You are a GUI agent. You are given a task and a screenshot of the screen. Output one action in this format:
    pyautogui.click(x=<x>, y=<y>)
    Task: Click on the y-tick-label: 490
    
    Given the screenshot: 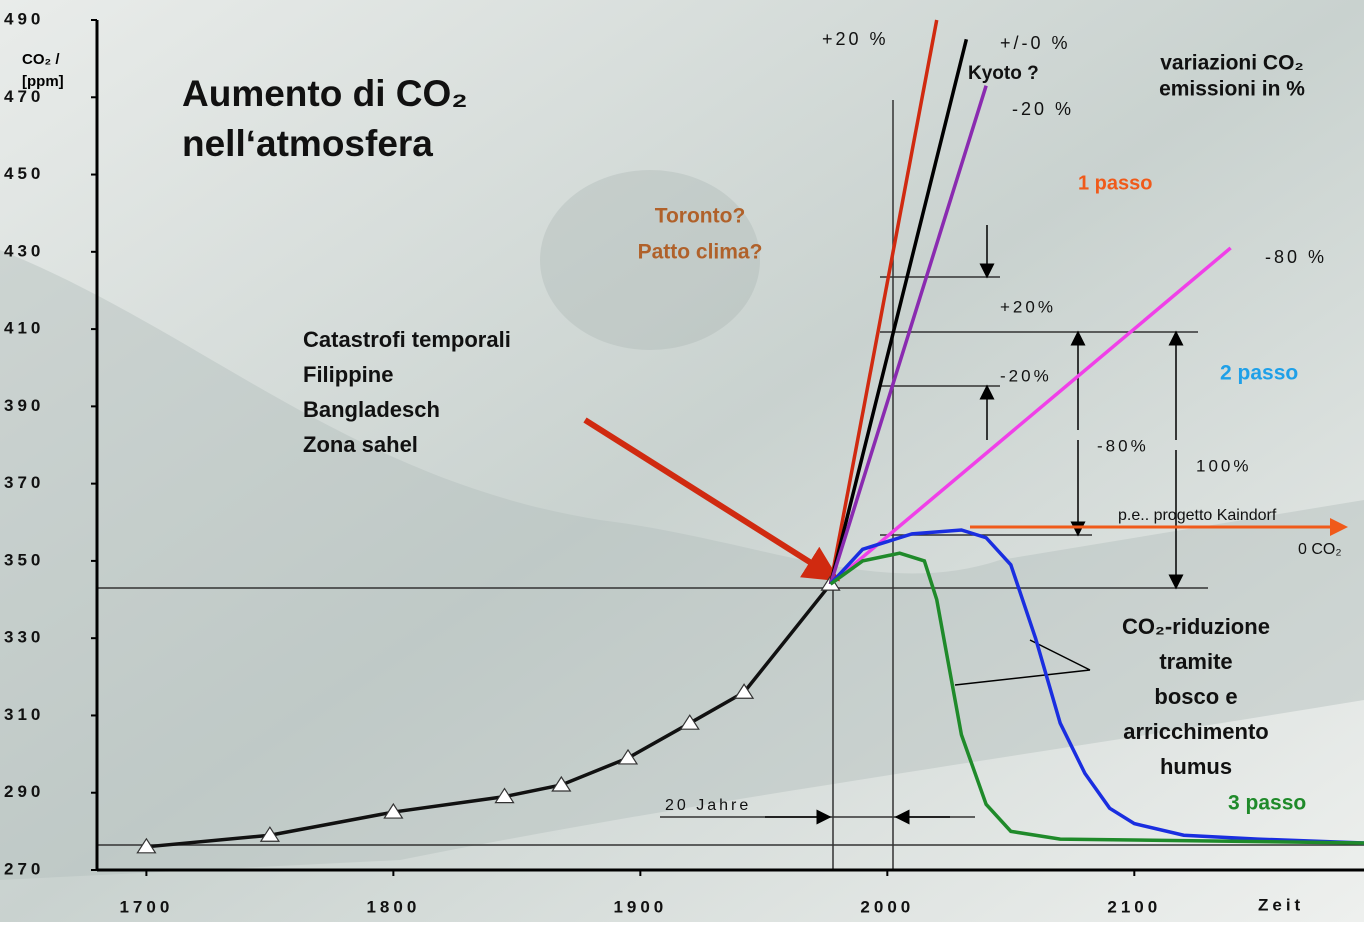 What is the action you would take?
    pyautogui.click(x=24, y=18)
    